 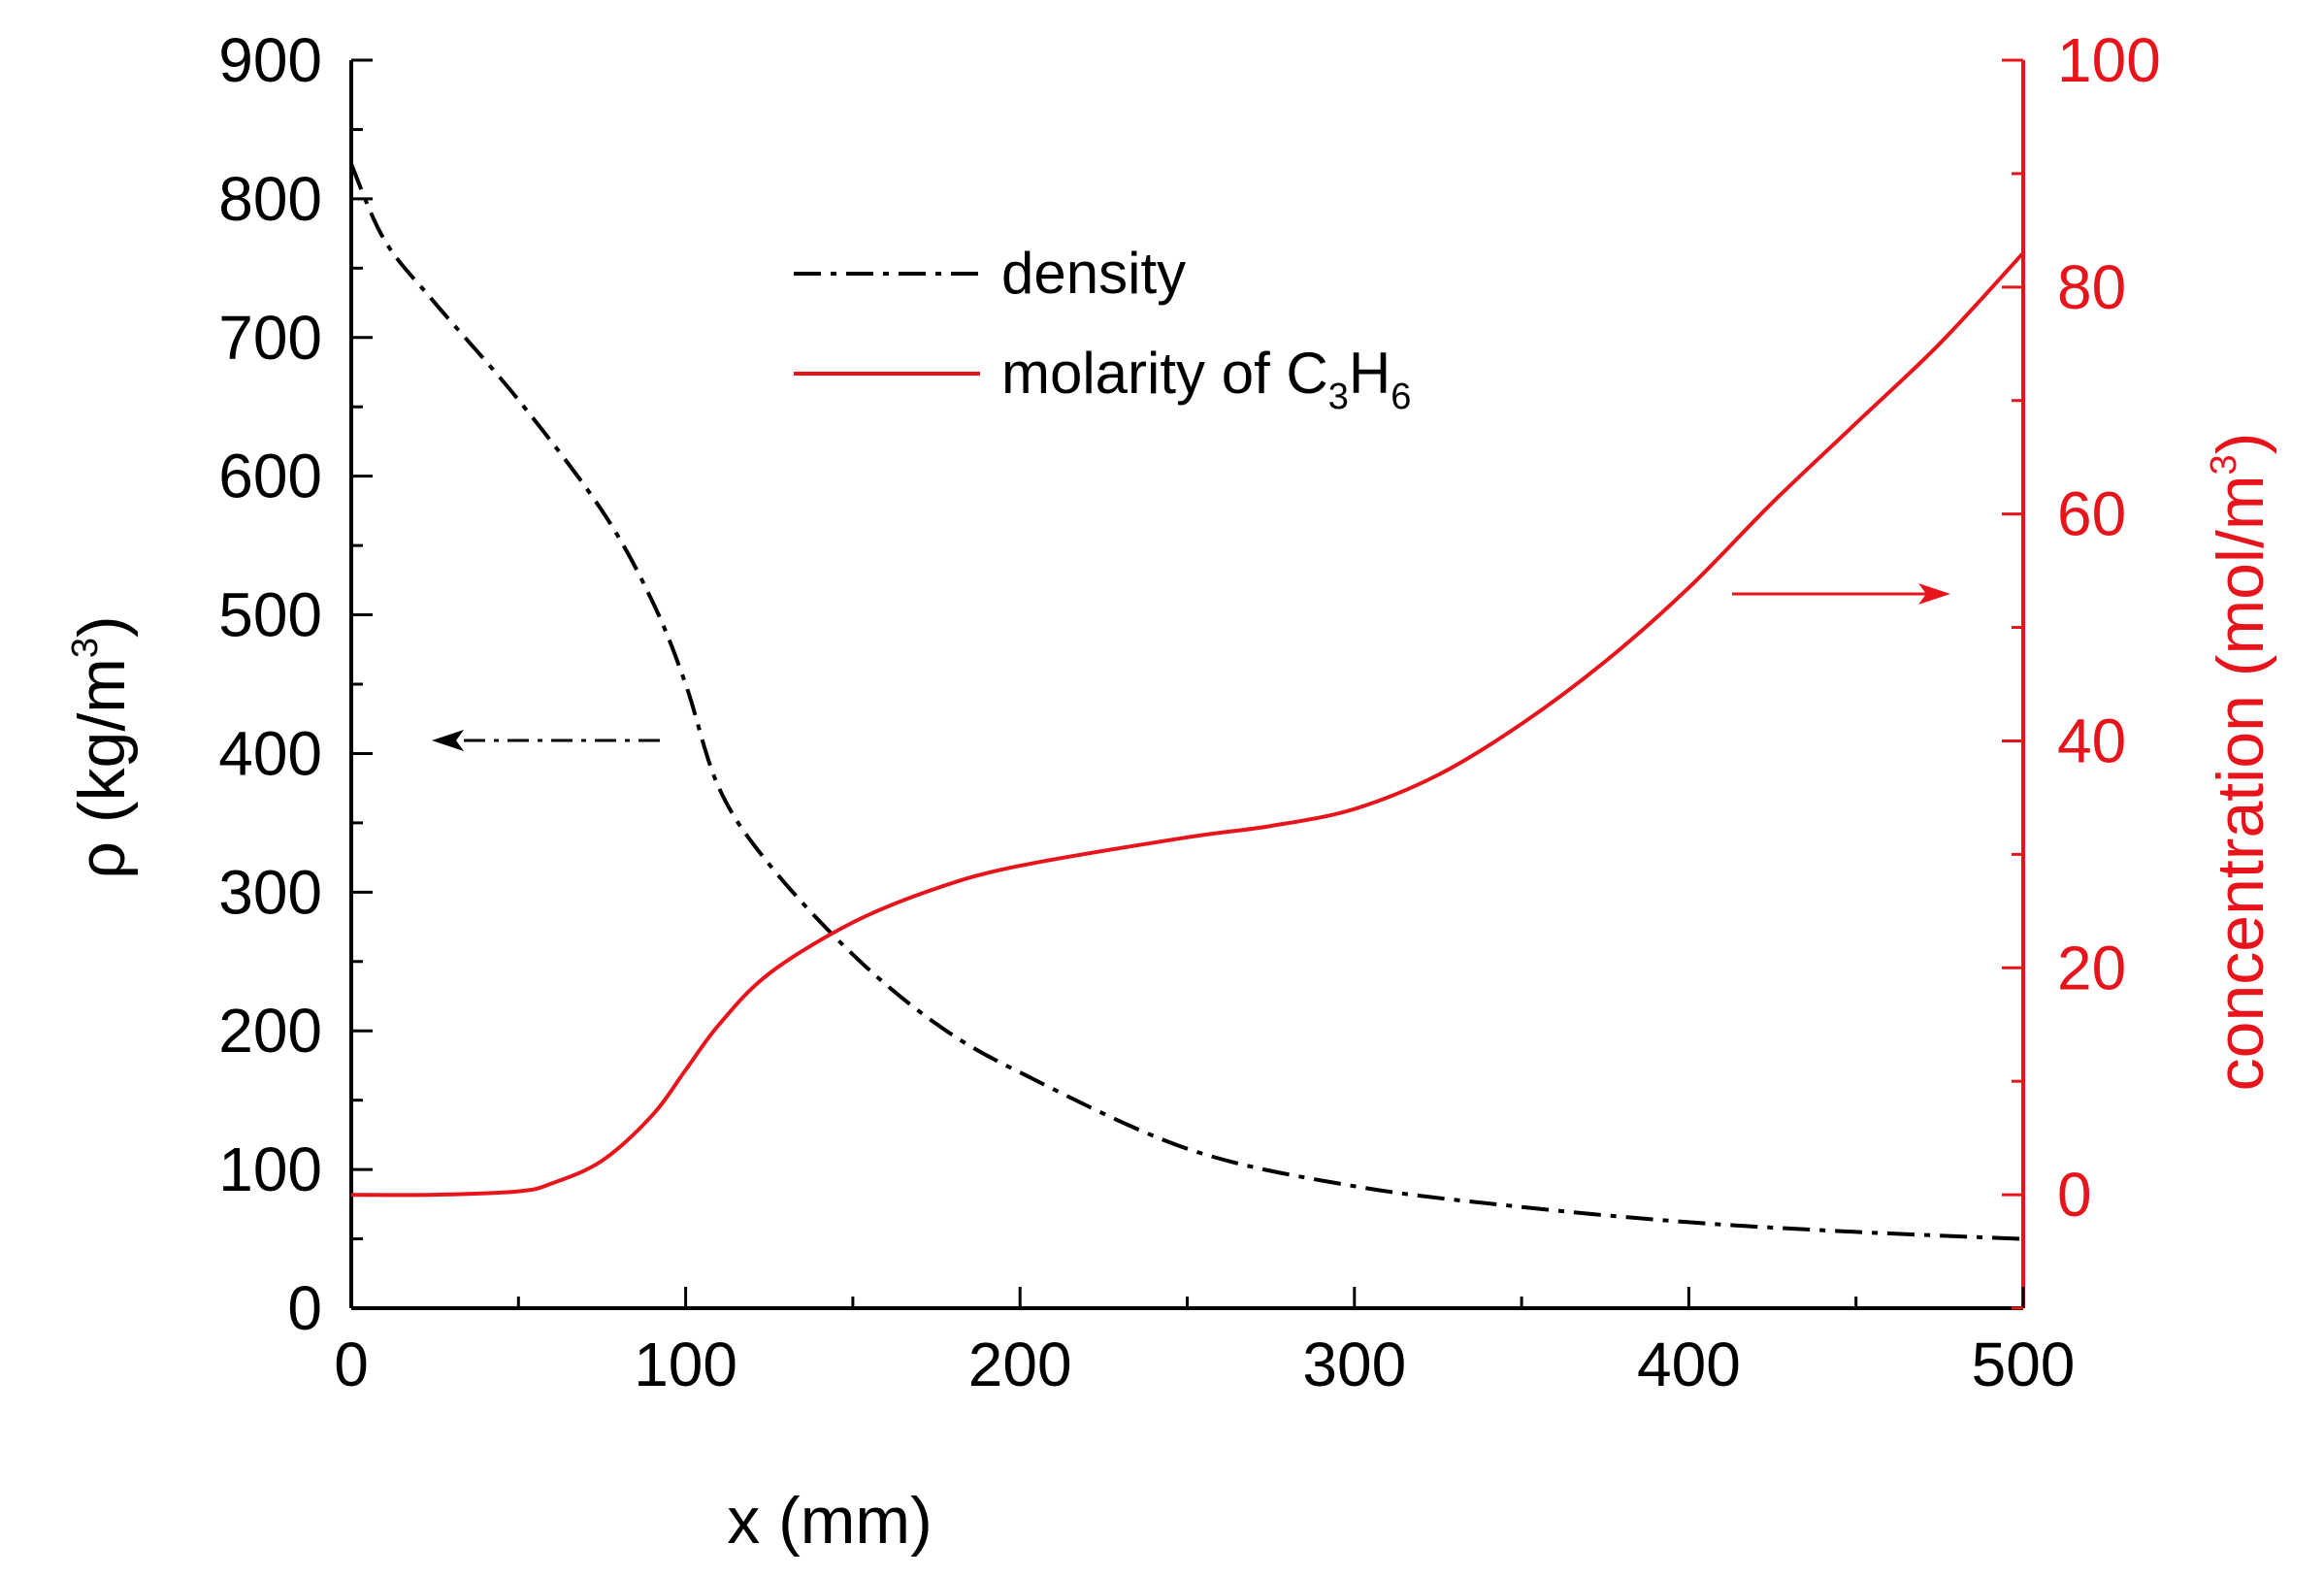 What do you see at coordinates (1103, 329) in the screenshot?
I see `legend: density molarity of C3H6` at bounding box center [1103, 329].